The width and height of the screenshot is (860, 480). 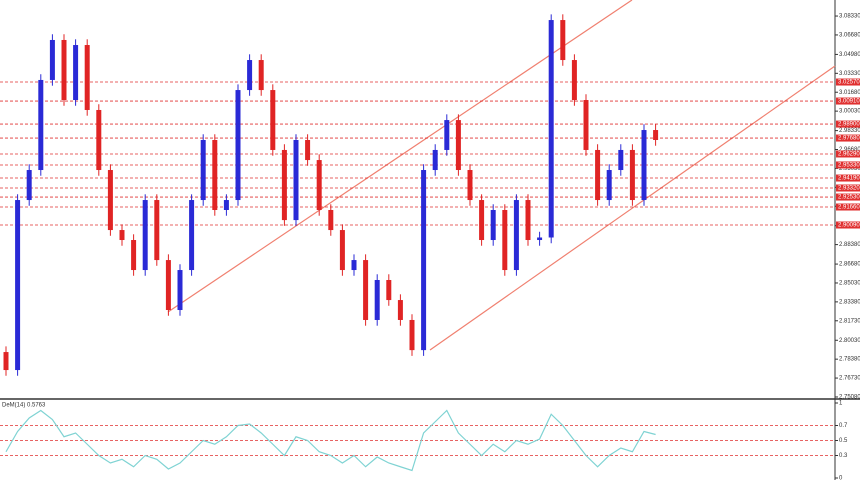 I want to click on level-label: 2.91660, so click(x=849, y=208).